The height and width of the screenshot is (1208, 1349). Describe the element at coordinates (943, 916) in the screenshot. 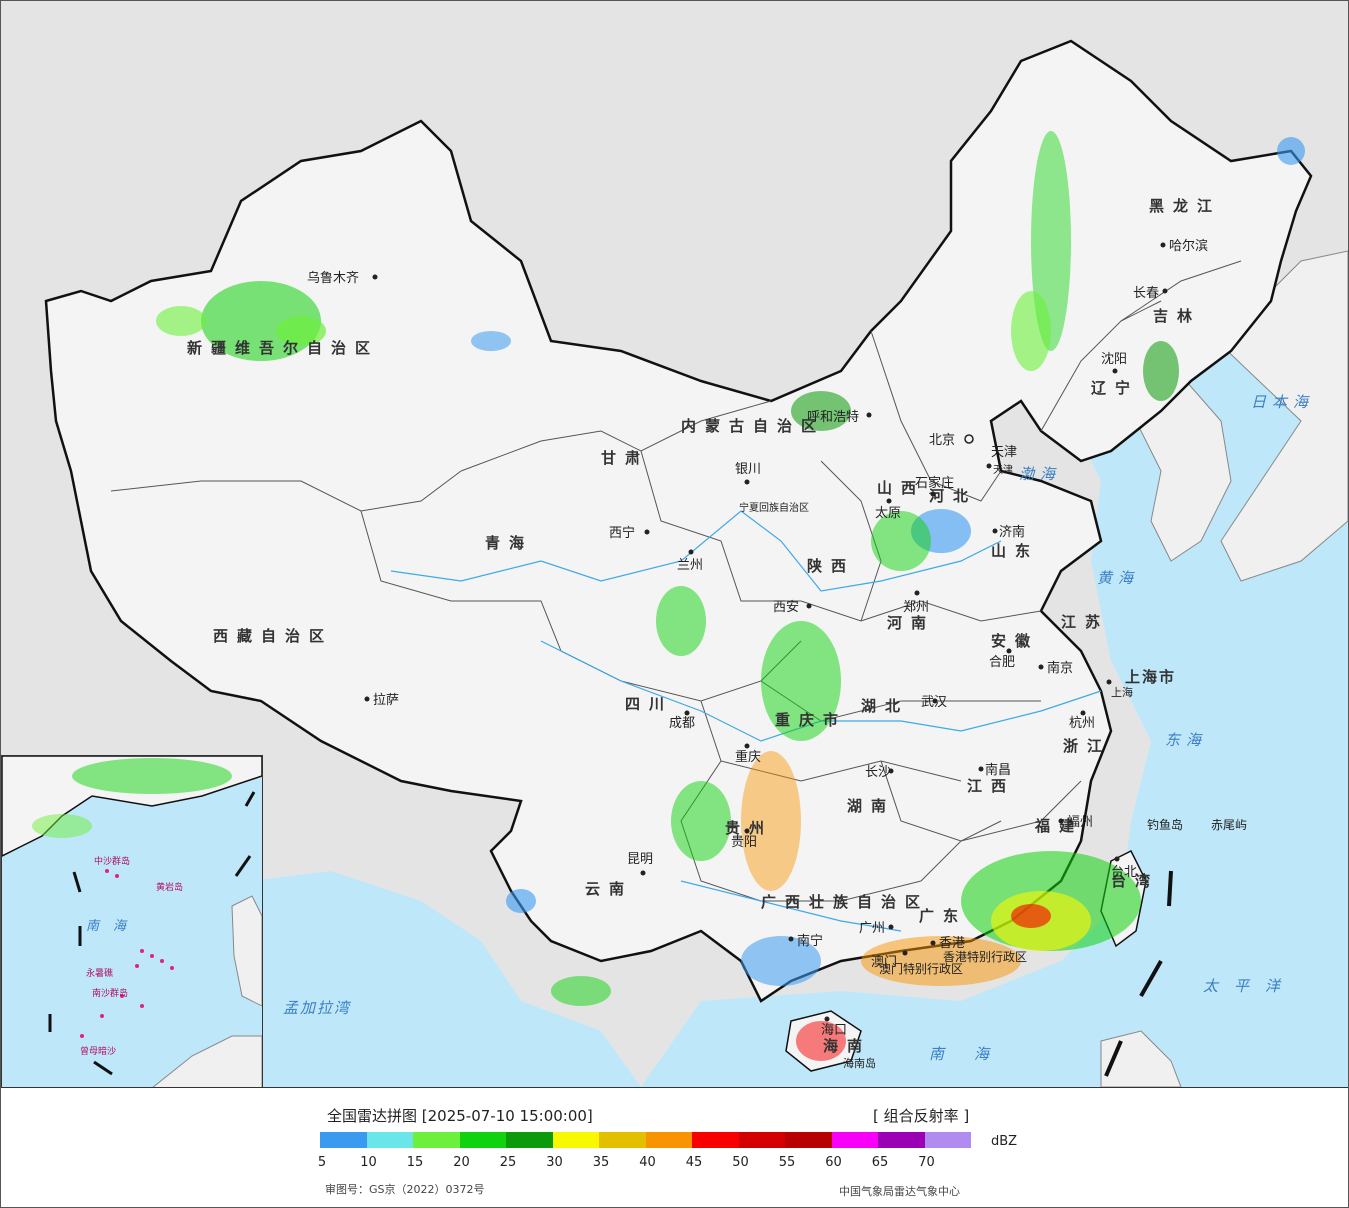

I see `province-label: 广东` at that location.